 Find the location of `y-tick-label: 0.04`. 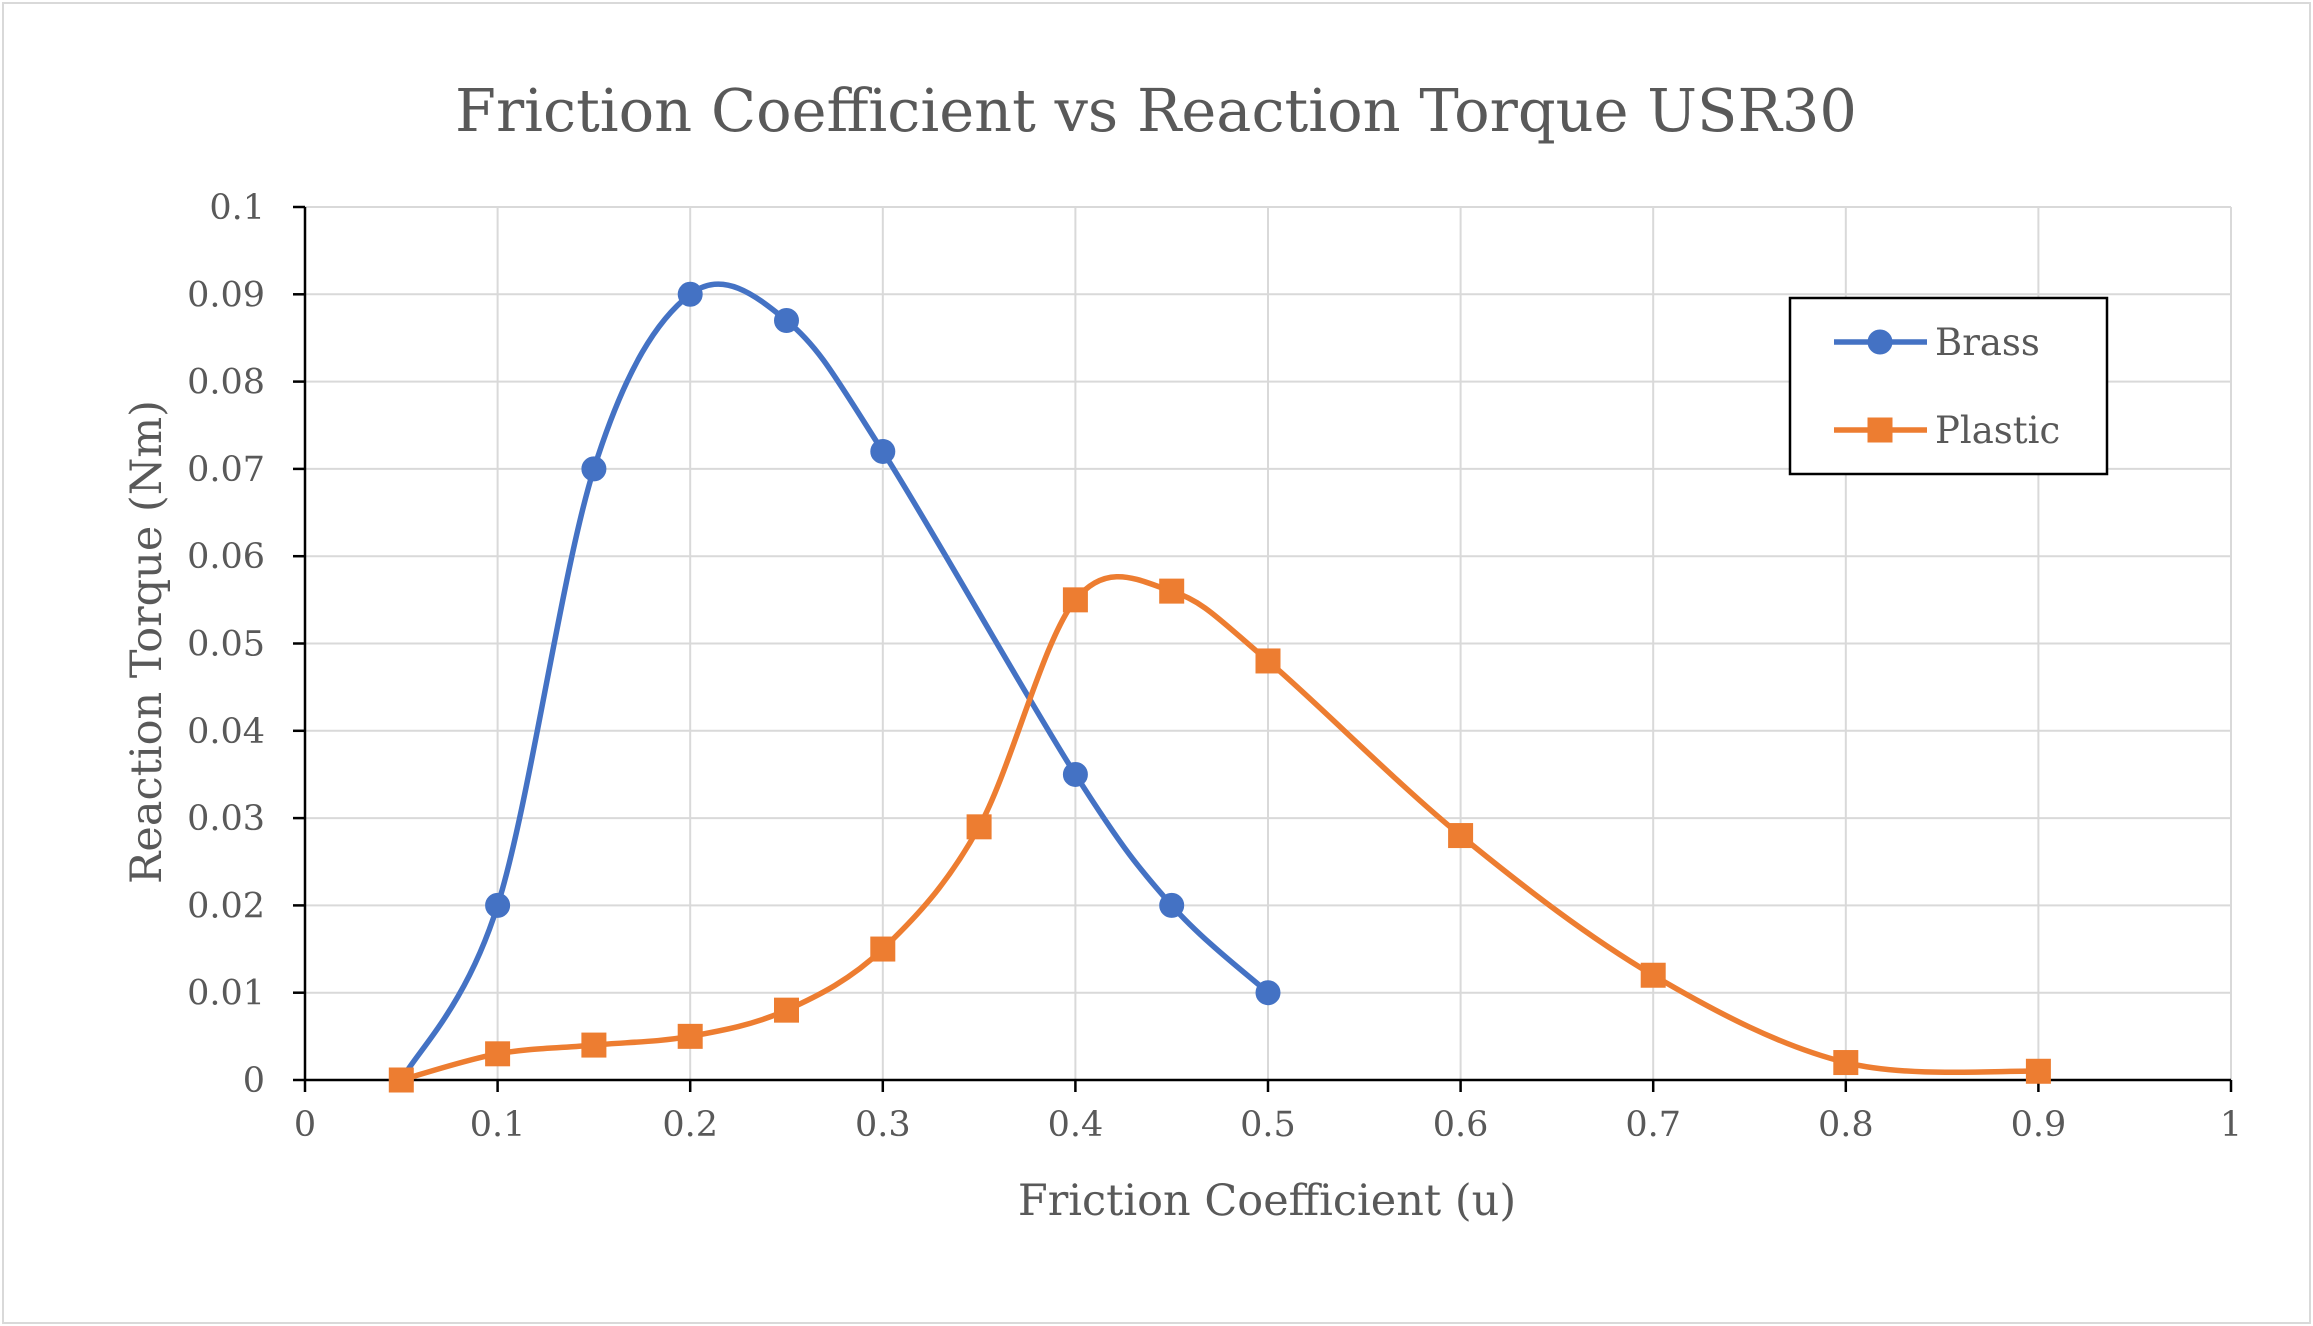

y-tick-label: 0.04 is located at coordinates (226, 732).